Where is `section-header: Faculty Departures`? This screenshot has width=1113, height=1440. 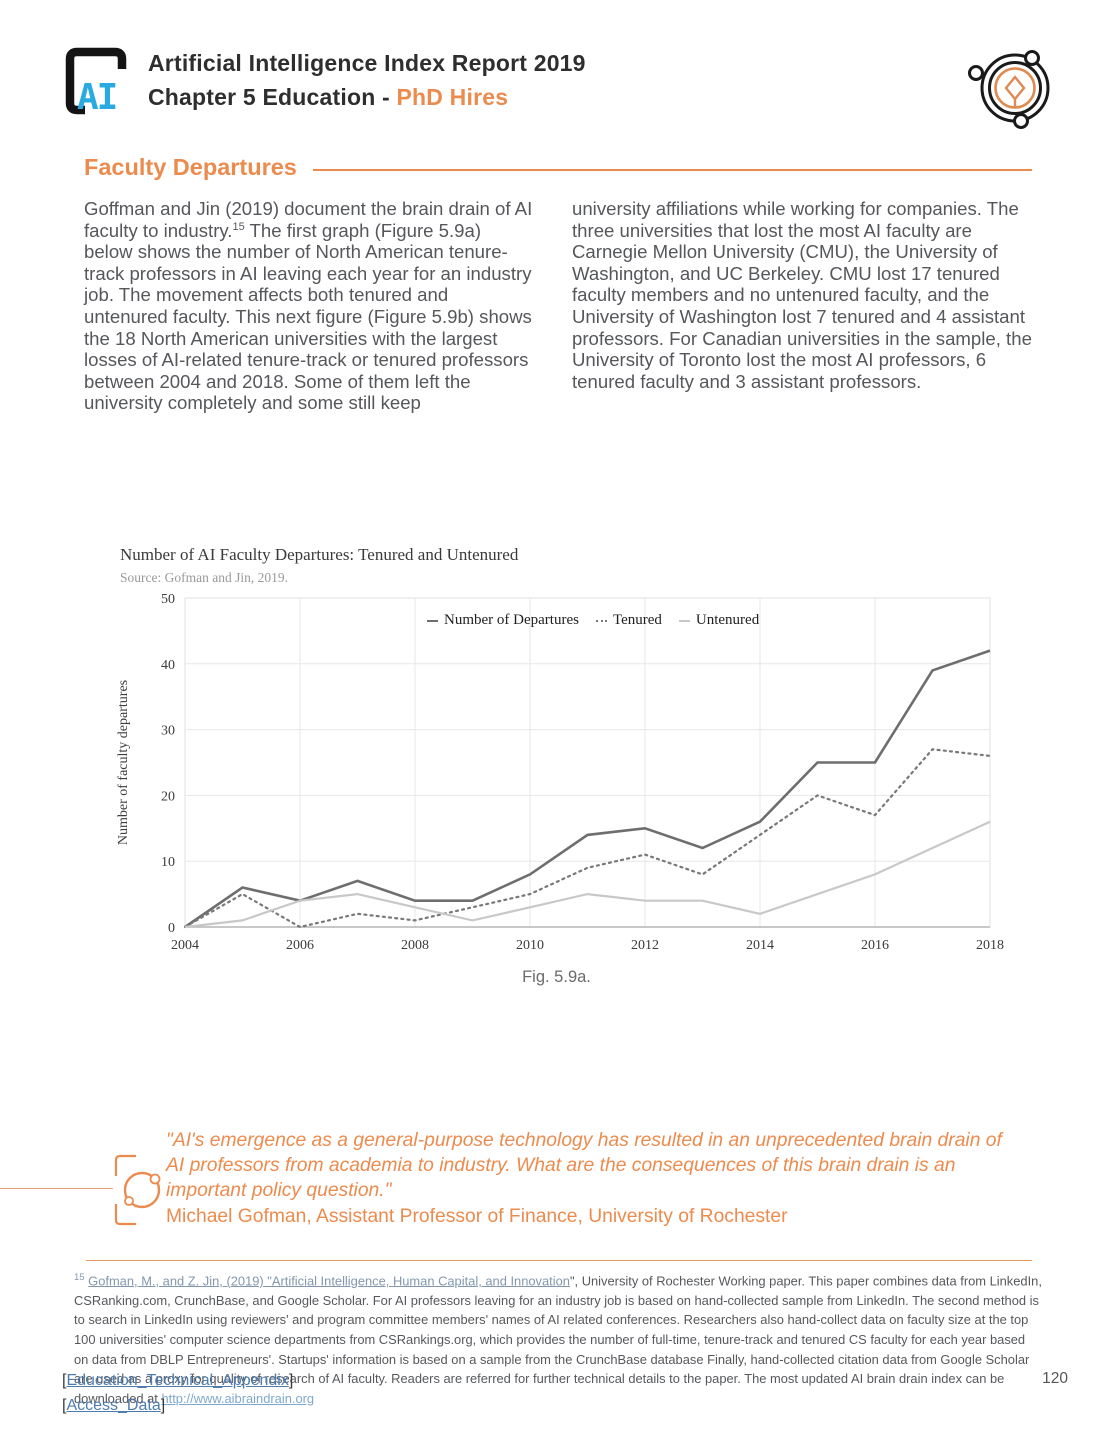 section-header: Faculty Departures is located at coordinates (558, 167).